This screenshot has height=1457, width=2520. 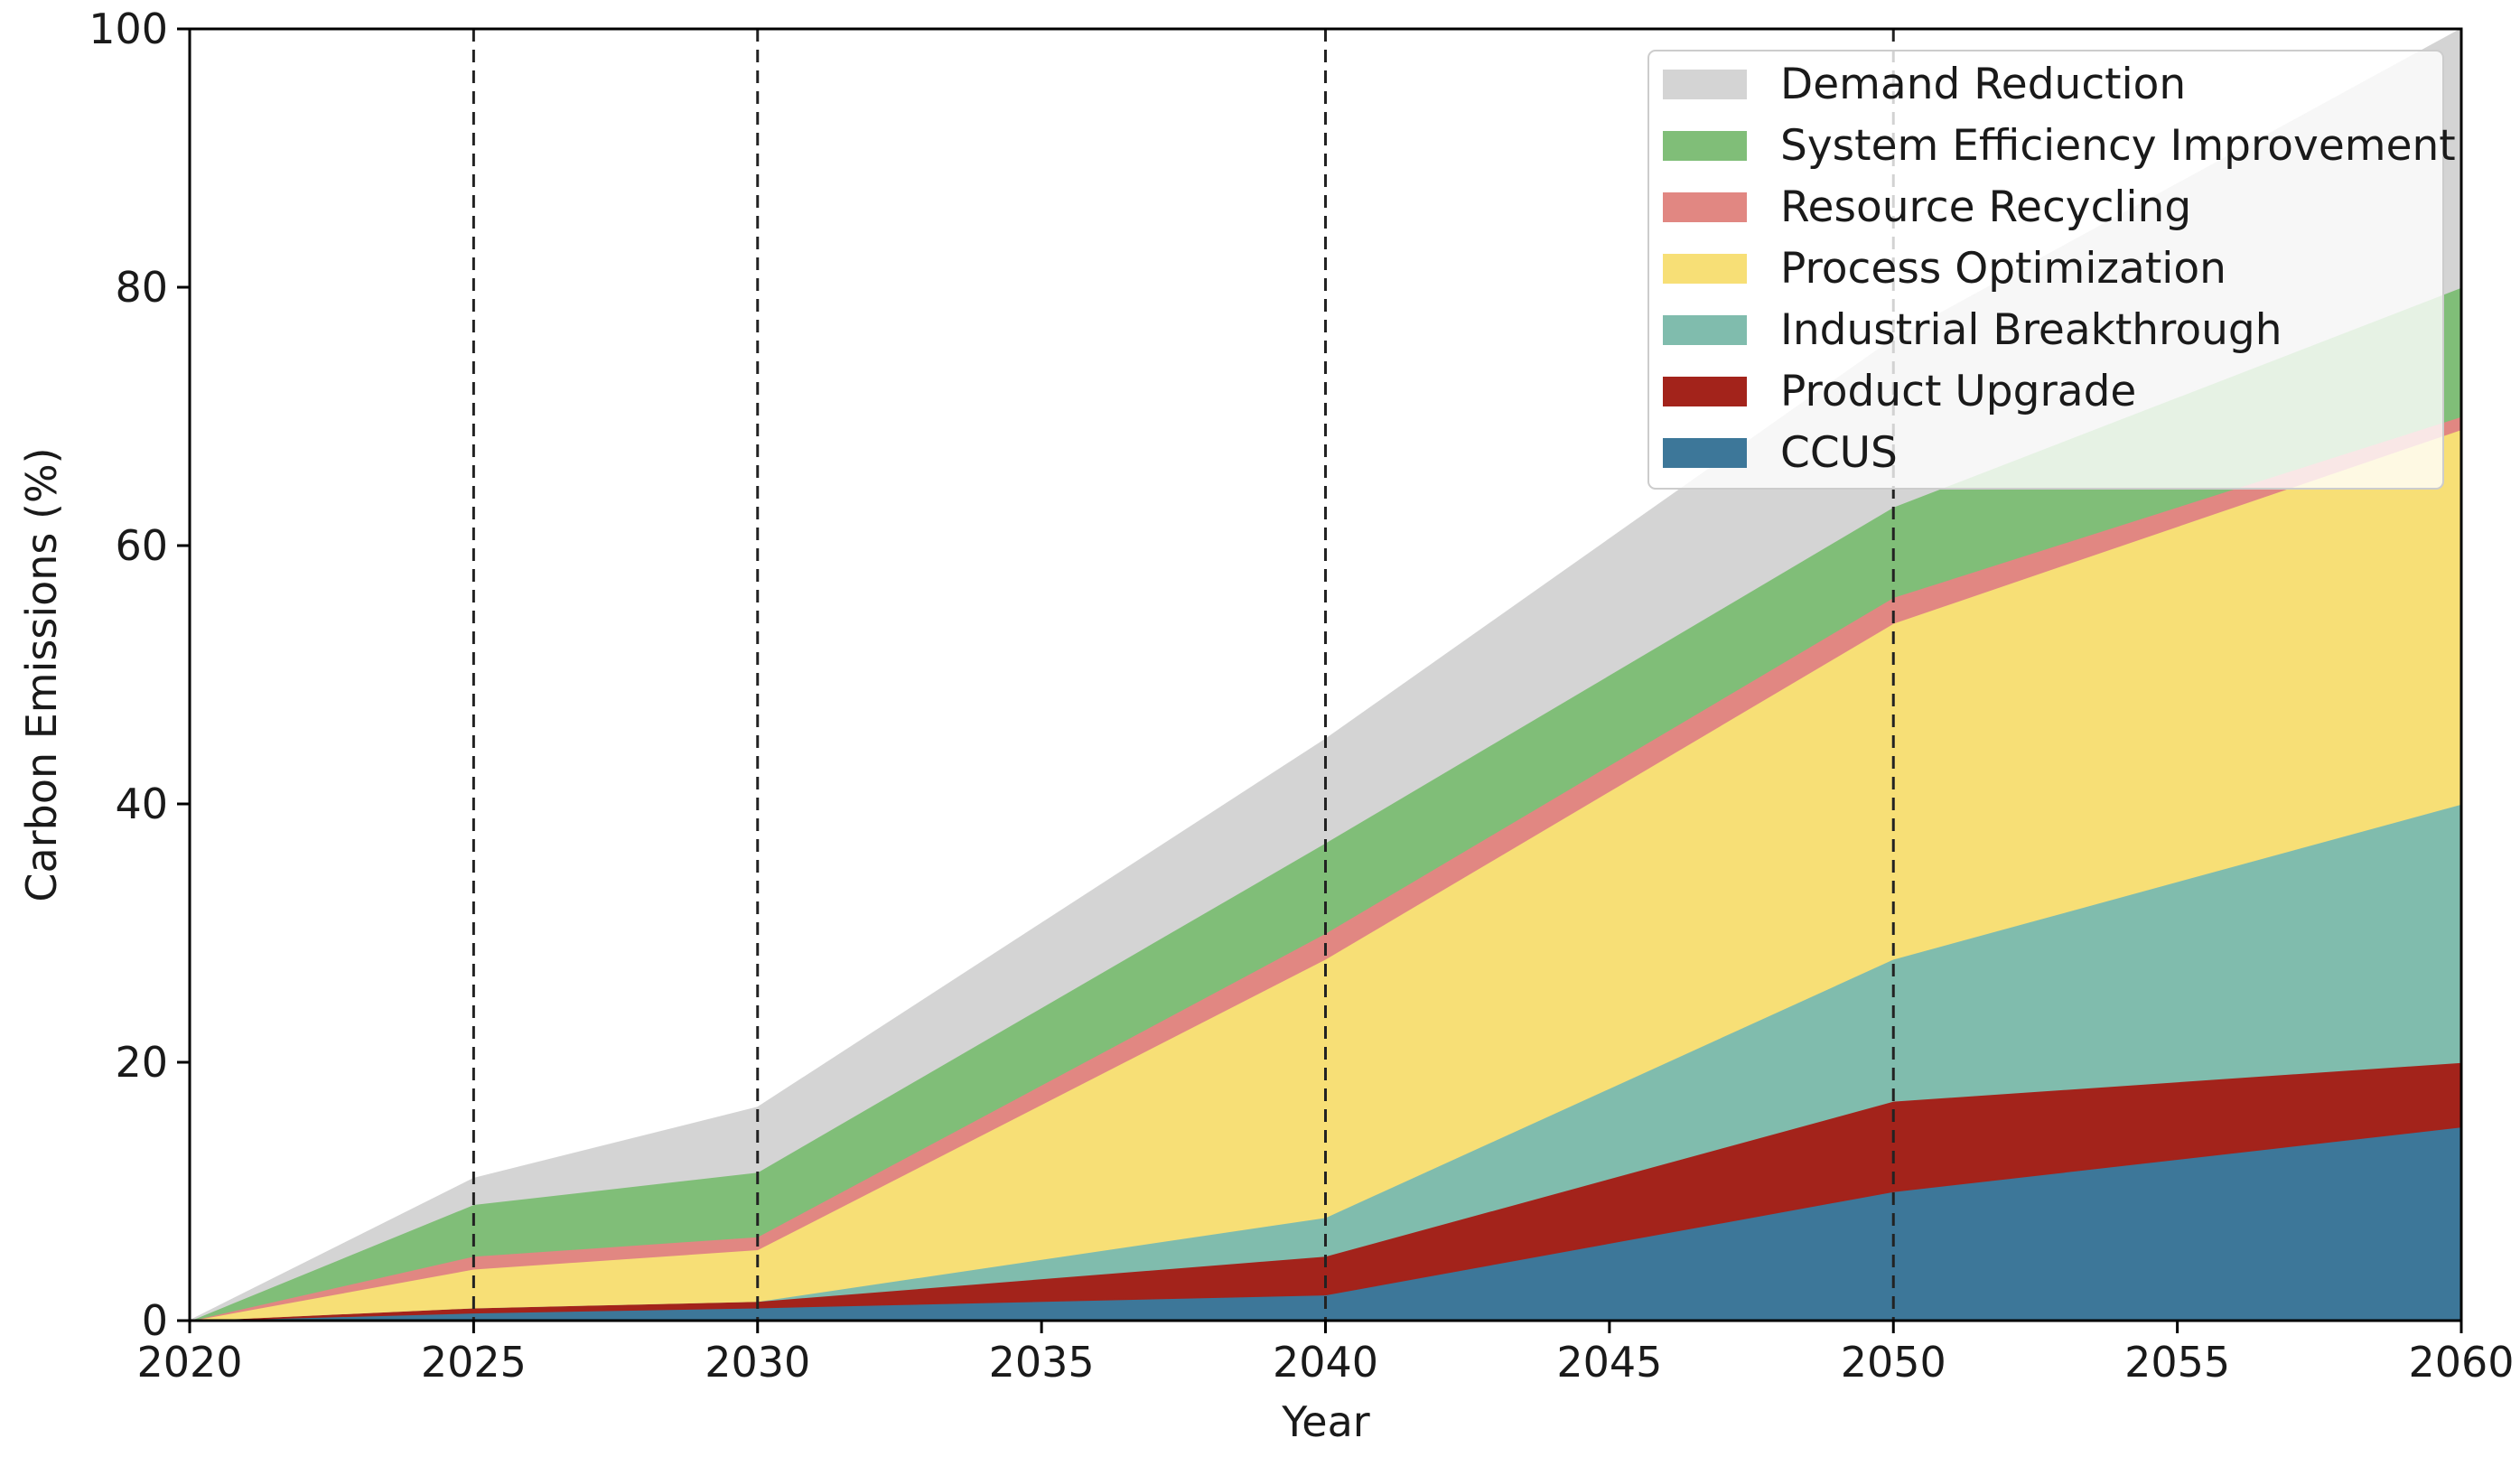 What do you see at coordinates (1609, 1363) in the screenshot?
I see `x-tick-label-2045: 2045` at bounding box center [1609, 1363].